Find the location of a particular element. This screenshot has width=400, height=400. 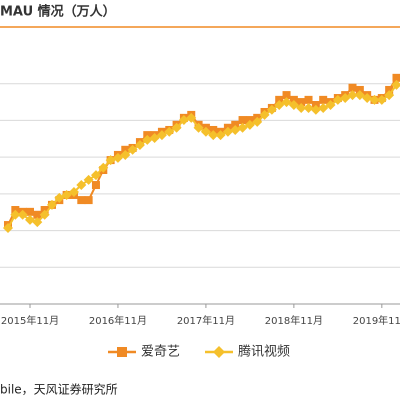

x-tick-label: 2016年11月 is located at coordinates (118, 320).